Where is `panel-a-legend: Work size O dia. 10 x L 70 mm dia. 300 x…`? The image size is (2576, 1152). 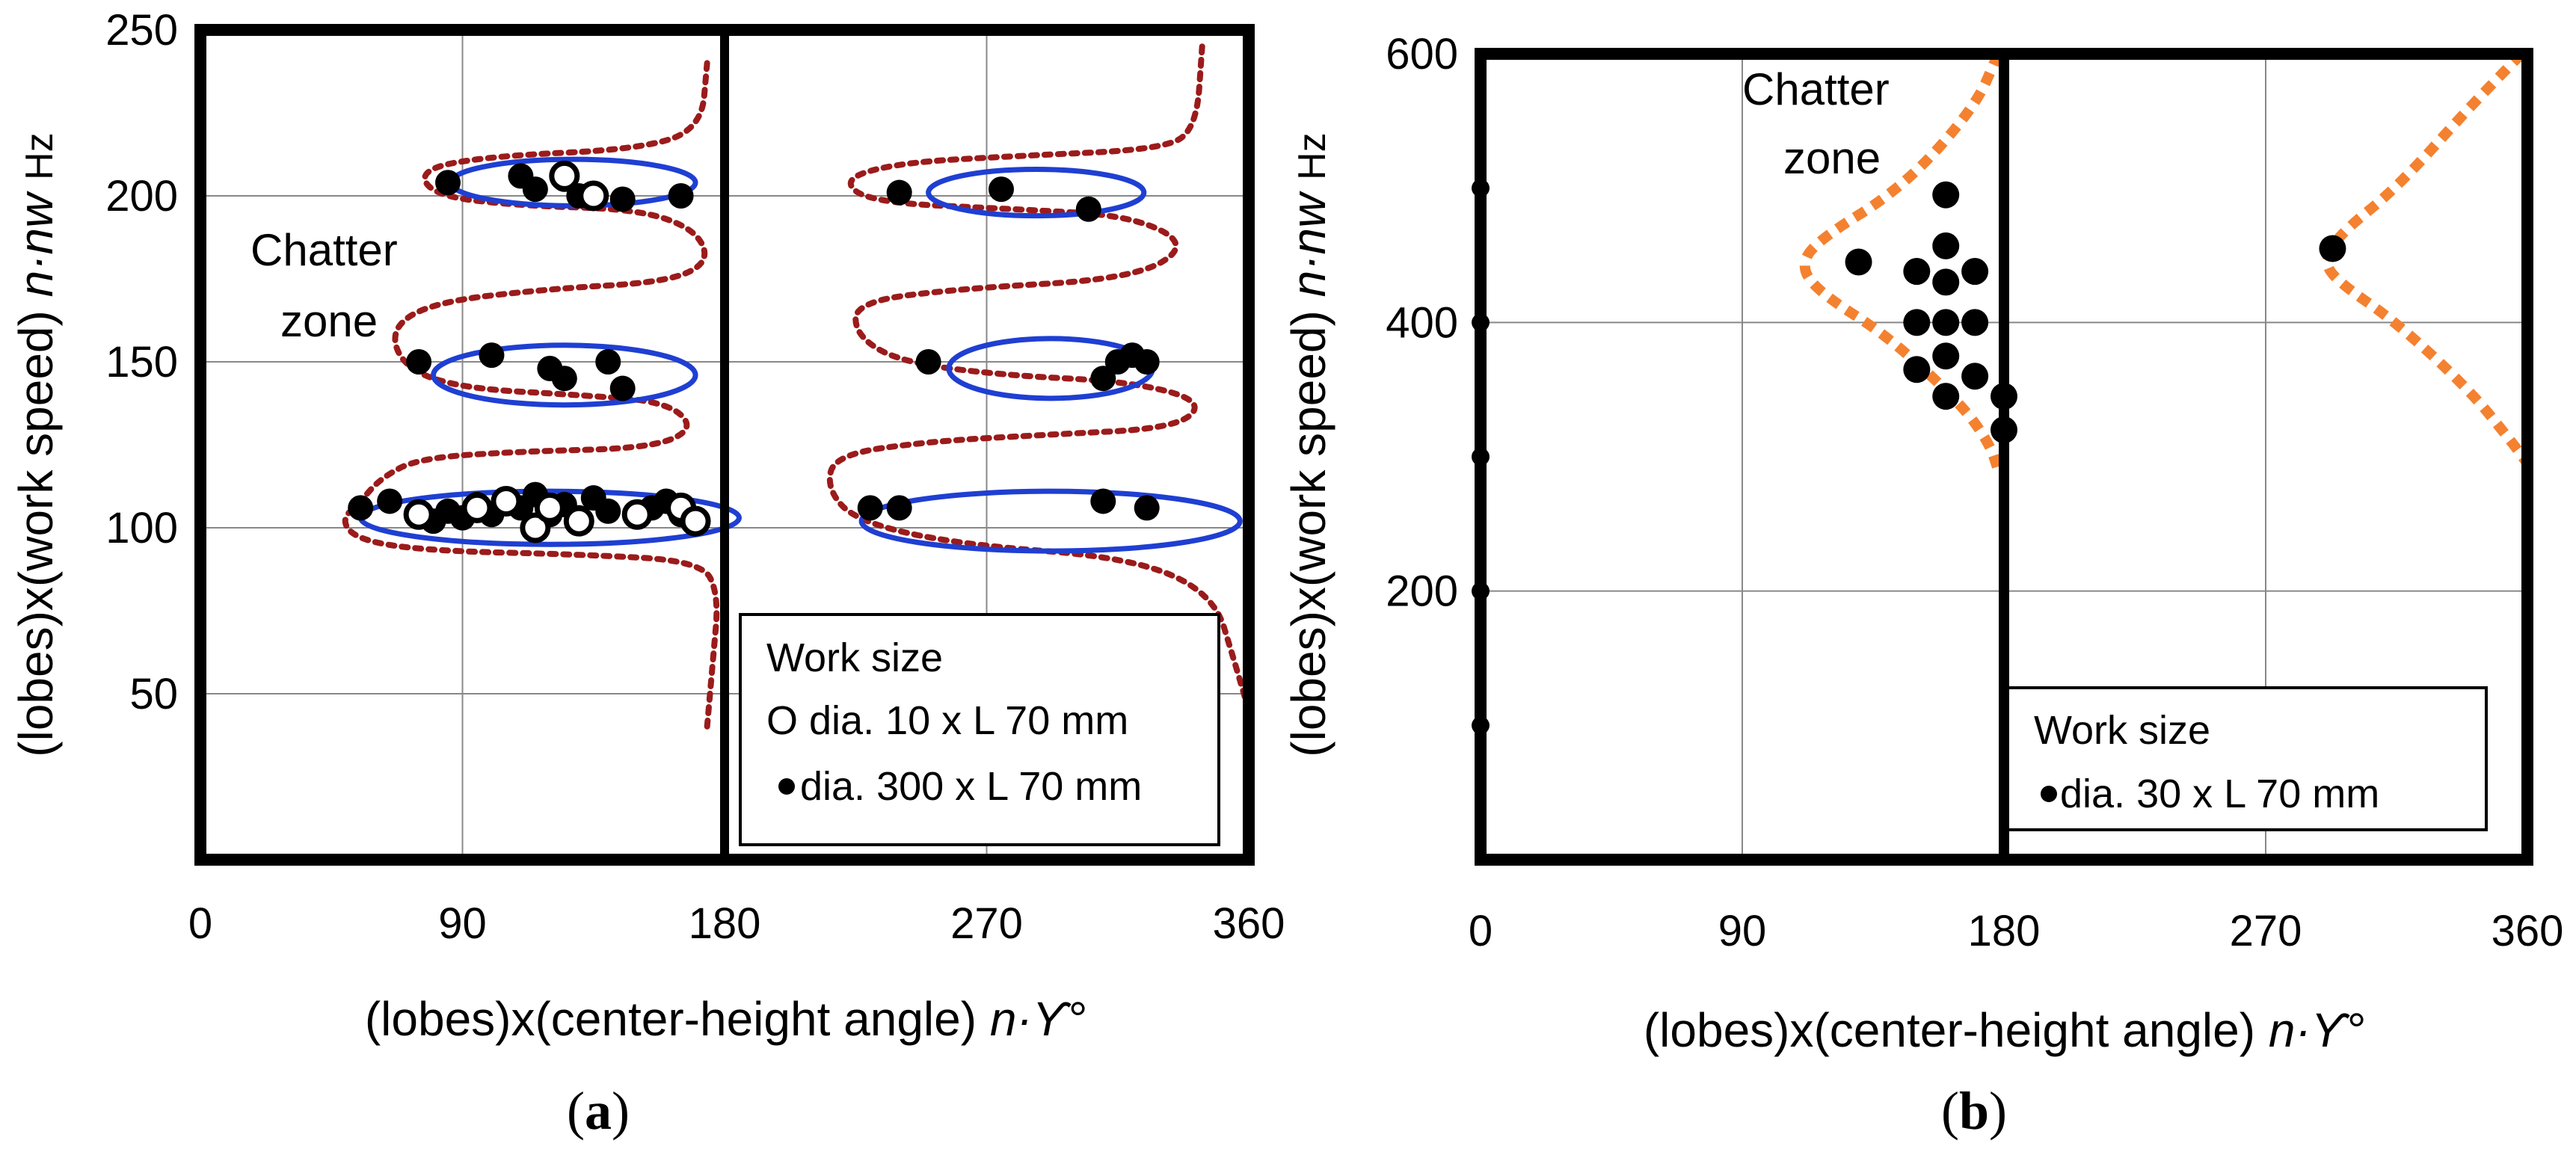
panel-a-legend: Work size O dia. 10 x L 70 mm dia. 300 x… is located at coordinates (979, 729).